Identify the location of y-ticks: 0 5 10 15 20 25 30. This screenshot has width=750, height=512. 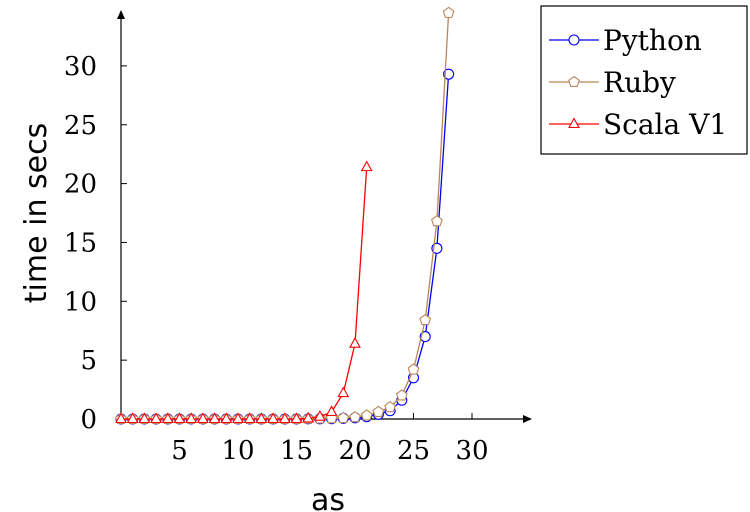
(95, 243).